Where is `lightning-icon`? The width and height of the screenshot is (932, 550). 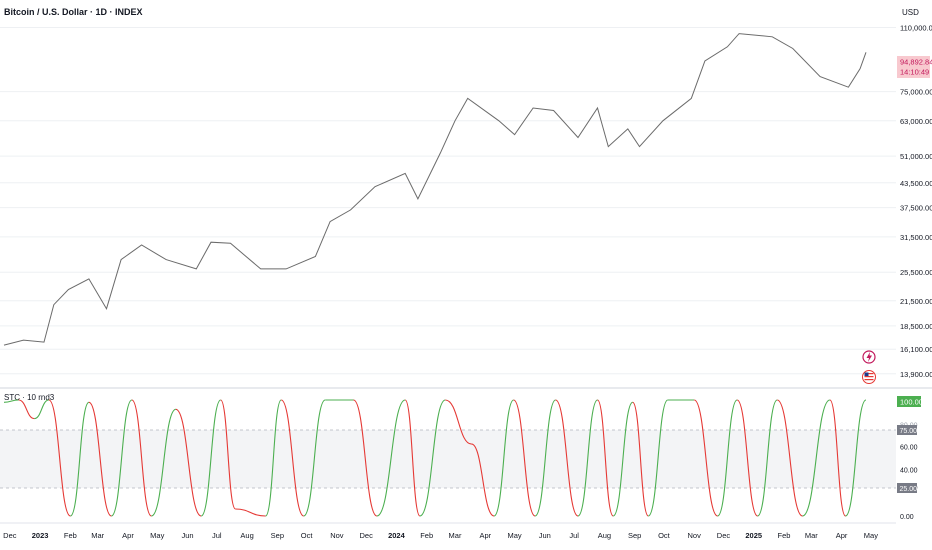
lightning-icon is located at coordinates (869, 357).